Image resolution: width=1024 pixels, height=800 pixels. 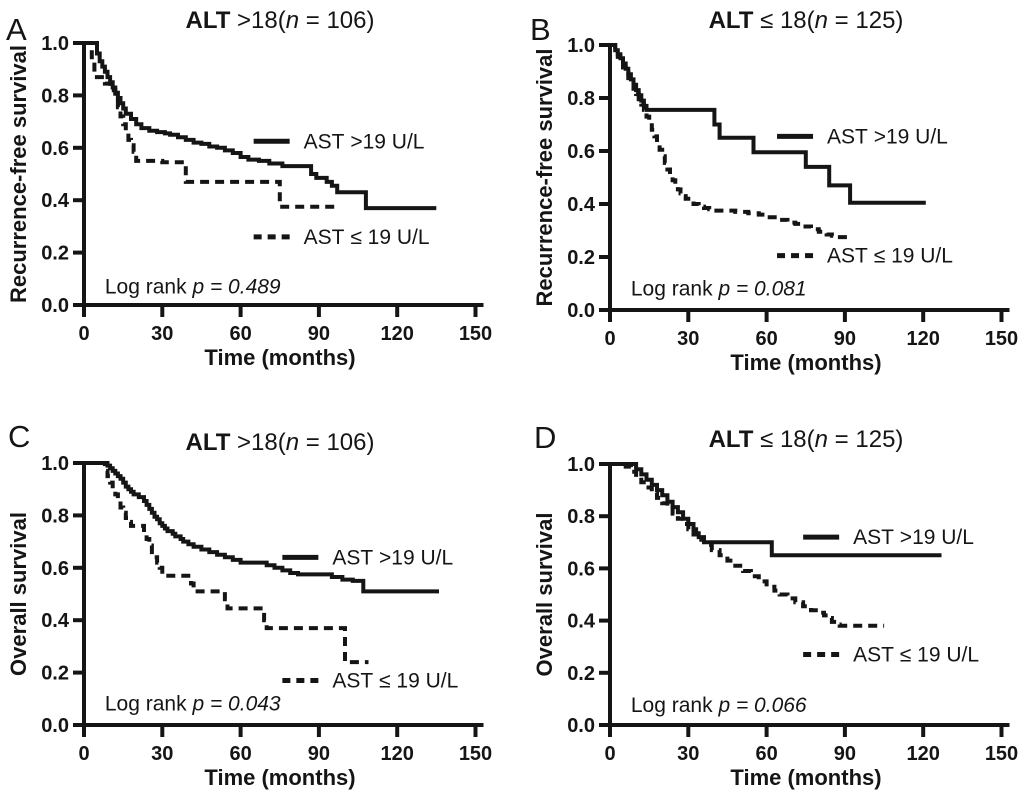 What do you see at coordinates (193, 704) in the screenshot?
I see `log-rank-text: Log rank p = 0.043` at bounding box center [193, 704].